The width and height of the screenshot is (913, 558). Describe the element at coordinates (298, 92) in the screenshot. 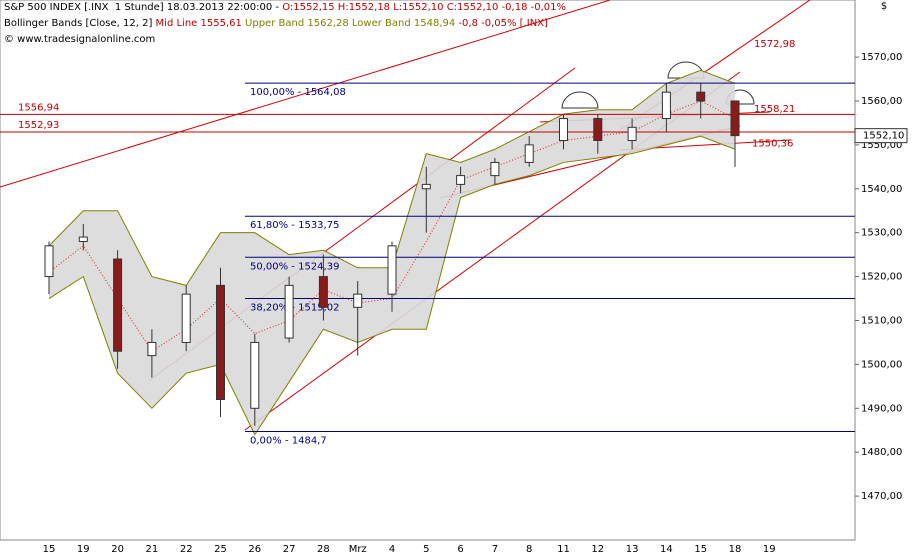

I see `fib-label: 100,00% - 1564,08` at that location.